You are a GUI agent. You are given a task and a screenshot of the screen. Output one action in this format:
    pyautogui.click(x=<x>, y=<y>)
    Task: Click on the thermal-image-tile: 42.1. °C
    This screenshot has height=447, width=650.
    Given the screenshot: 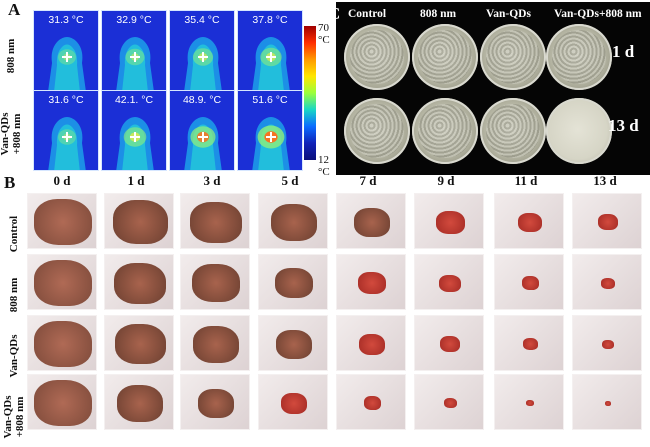 What is the action you would take?
    pyautogui.click(x=134, y=130)
    